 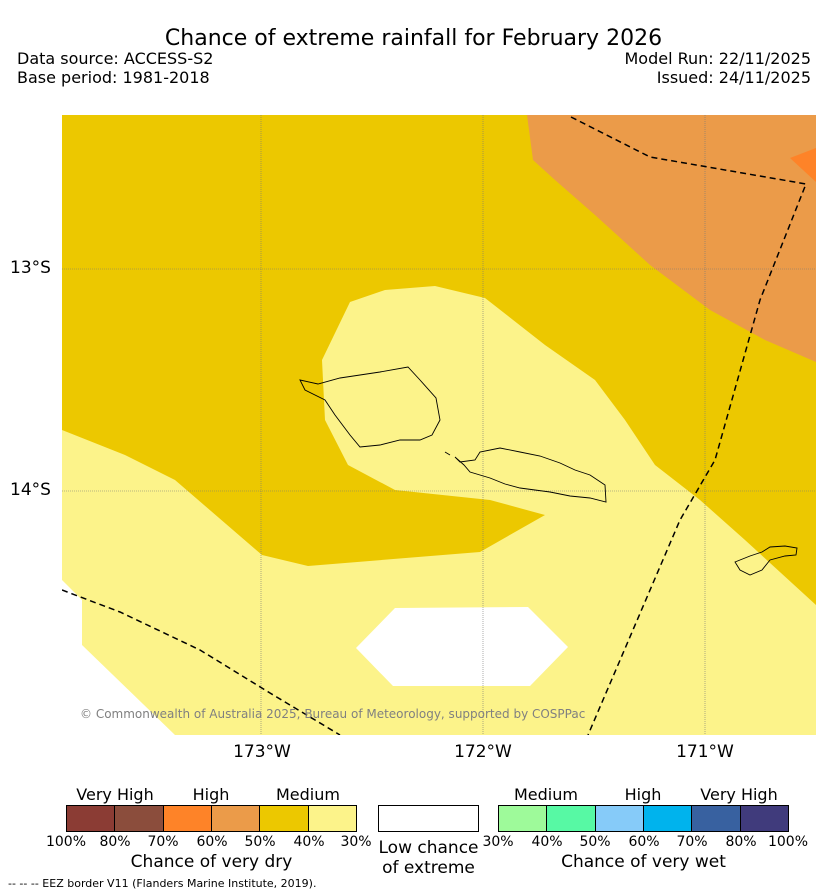 What do you see at coordinates (30, 268) in the screenshot?
I see `lat-label-13s: 13°S` at bounding box center [30, 268].